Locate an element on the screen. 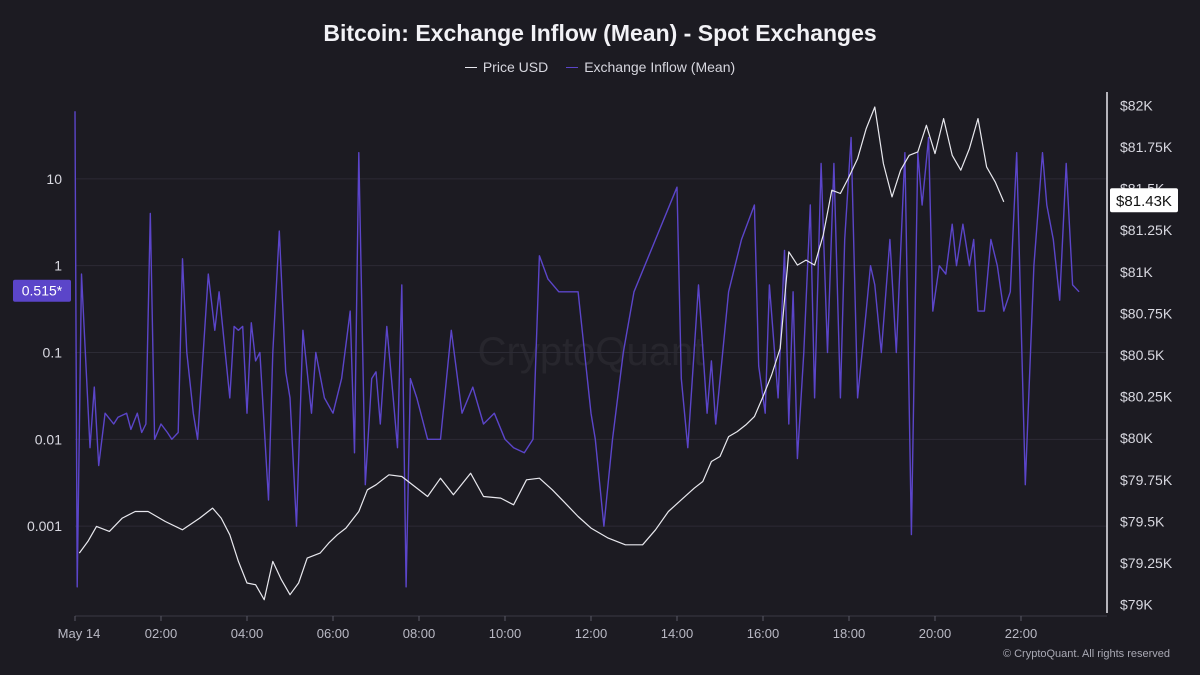  current-inflow-badge-label: 0.515* is located at coordinates (42, 291).